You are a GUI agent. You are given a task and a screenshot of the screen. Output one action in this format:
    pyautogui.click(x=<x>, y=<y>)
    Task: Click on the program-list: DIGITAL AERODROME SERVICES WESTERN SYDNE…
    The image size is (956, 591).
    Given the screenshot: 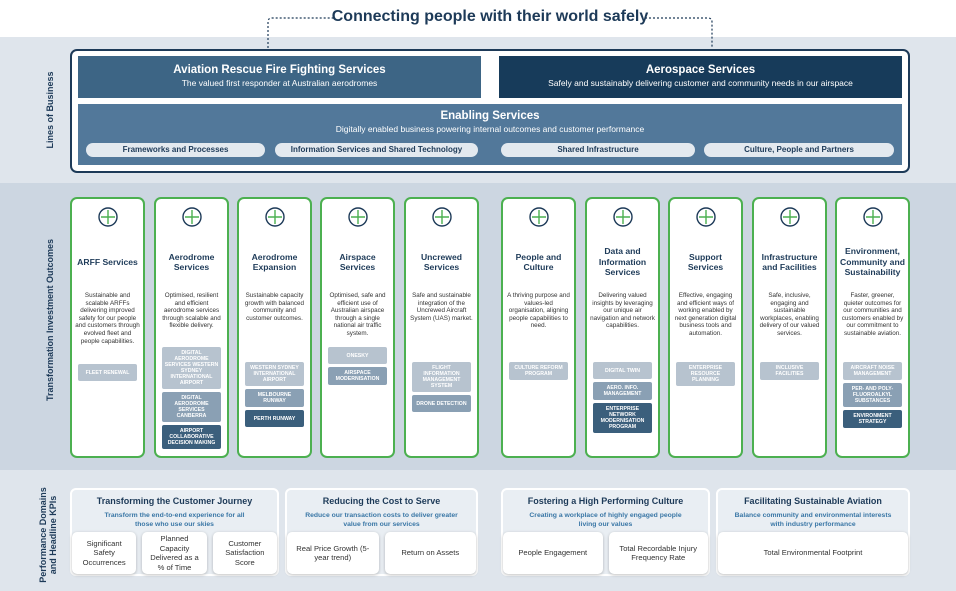 What is the action you would take?
    pyautogui.click(x=191, y=396)
    